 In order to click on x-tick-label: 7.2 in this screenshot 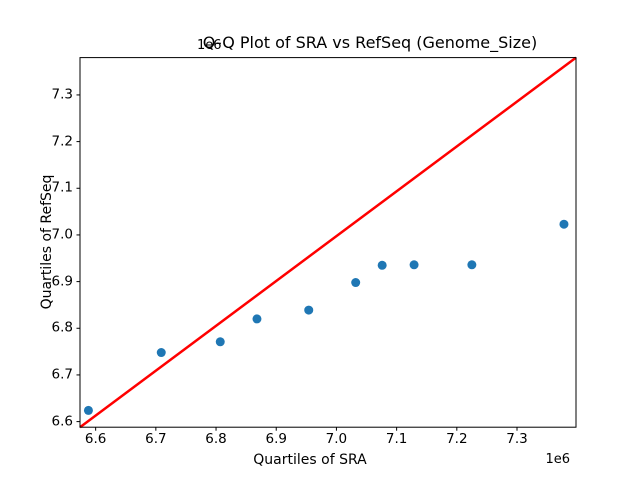, I will do `click(457, 439)`.